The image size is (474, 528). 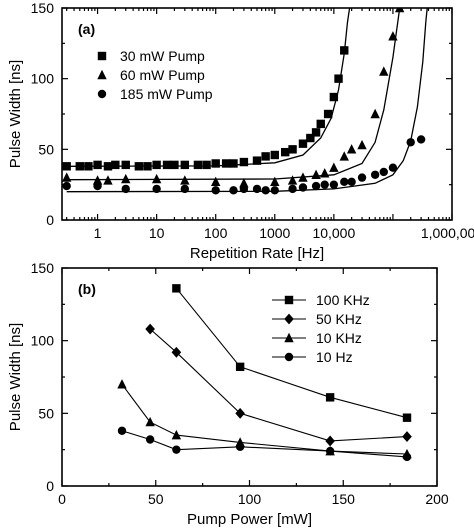 What do you see at coordinates (156, 499) in the screenshot?
I see `x-tick-label: 50` at bounding box center [156, 499].